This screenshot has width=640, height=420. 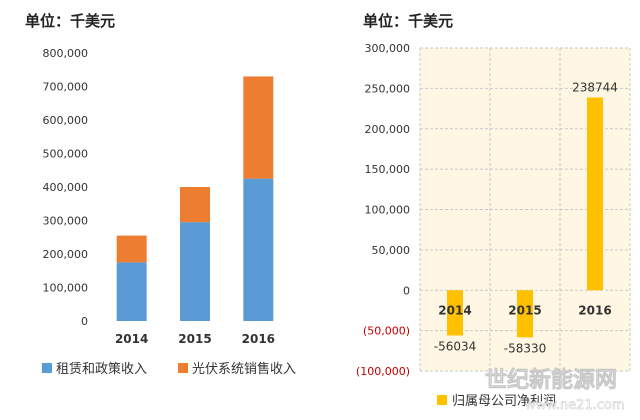 What do you see at coordinates (455, 346) in the screenshot?
I see `data-label: -56034` at bounding box center [455, 346].